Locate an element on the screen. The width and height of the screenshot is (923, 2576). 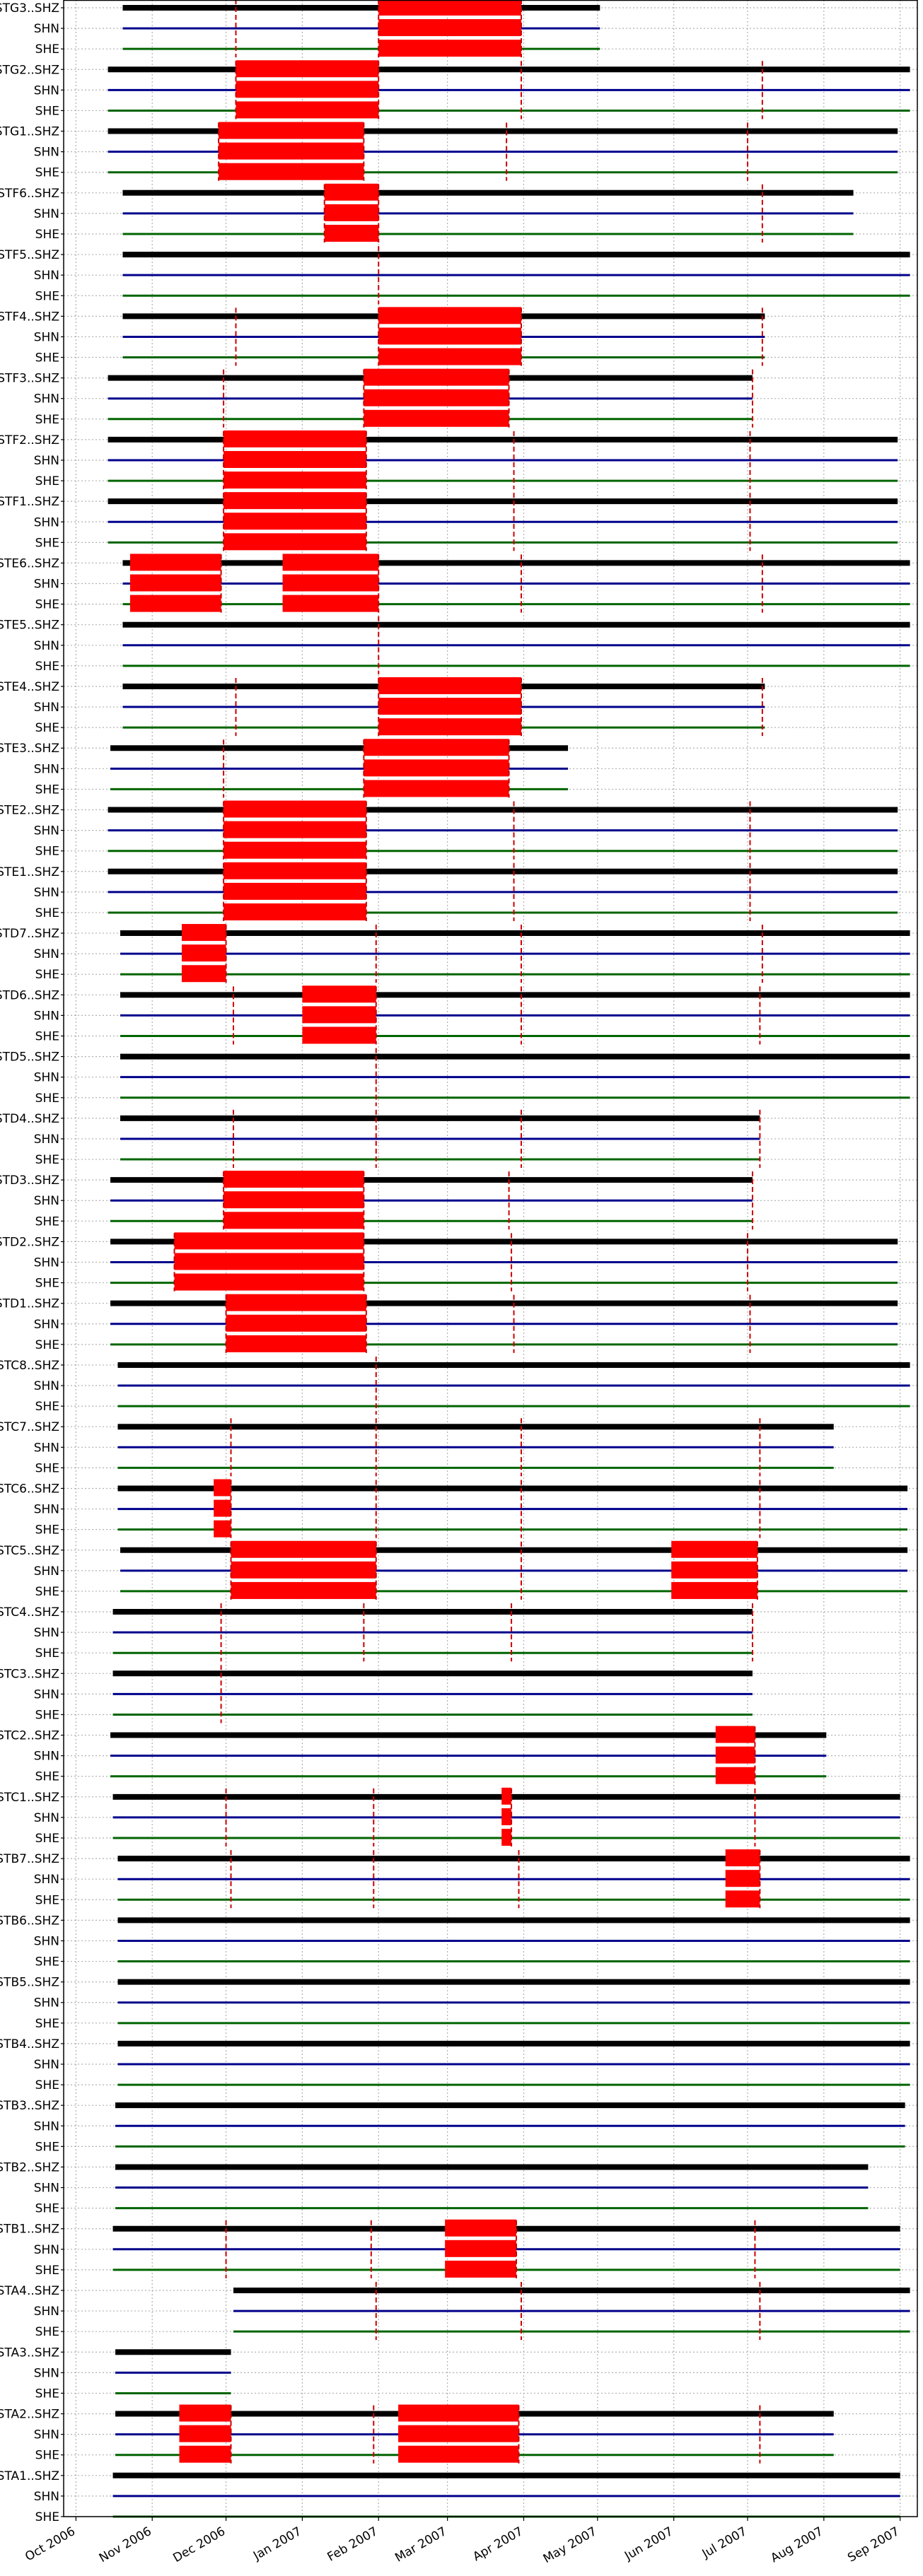
channel-label: 7S.STD5..SHZ is located at coordinates (30, 1057).